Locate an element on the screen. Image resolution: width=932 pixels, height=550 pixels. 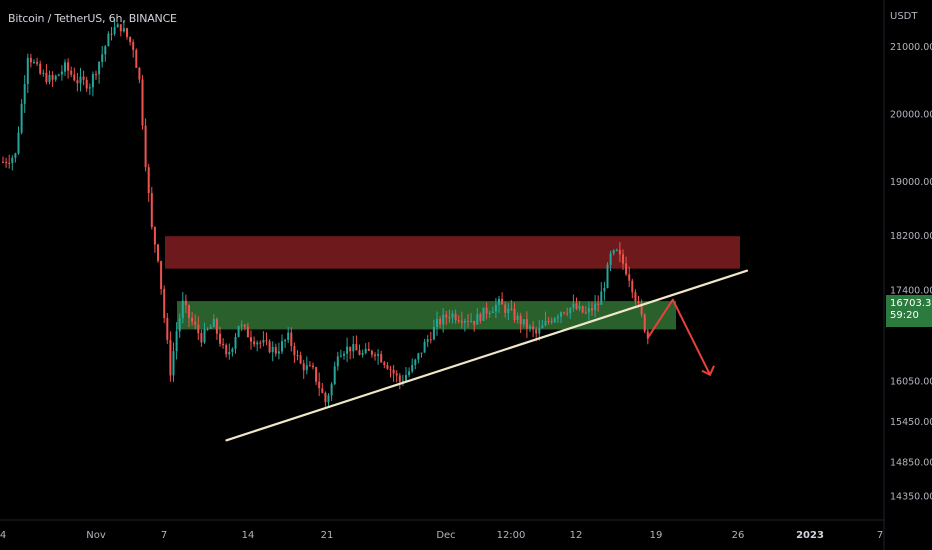
symbol-title: Bitcoin / TetherUS, 6h, BINANCE is located at coordinates (92, 18).